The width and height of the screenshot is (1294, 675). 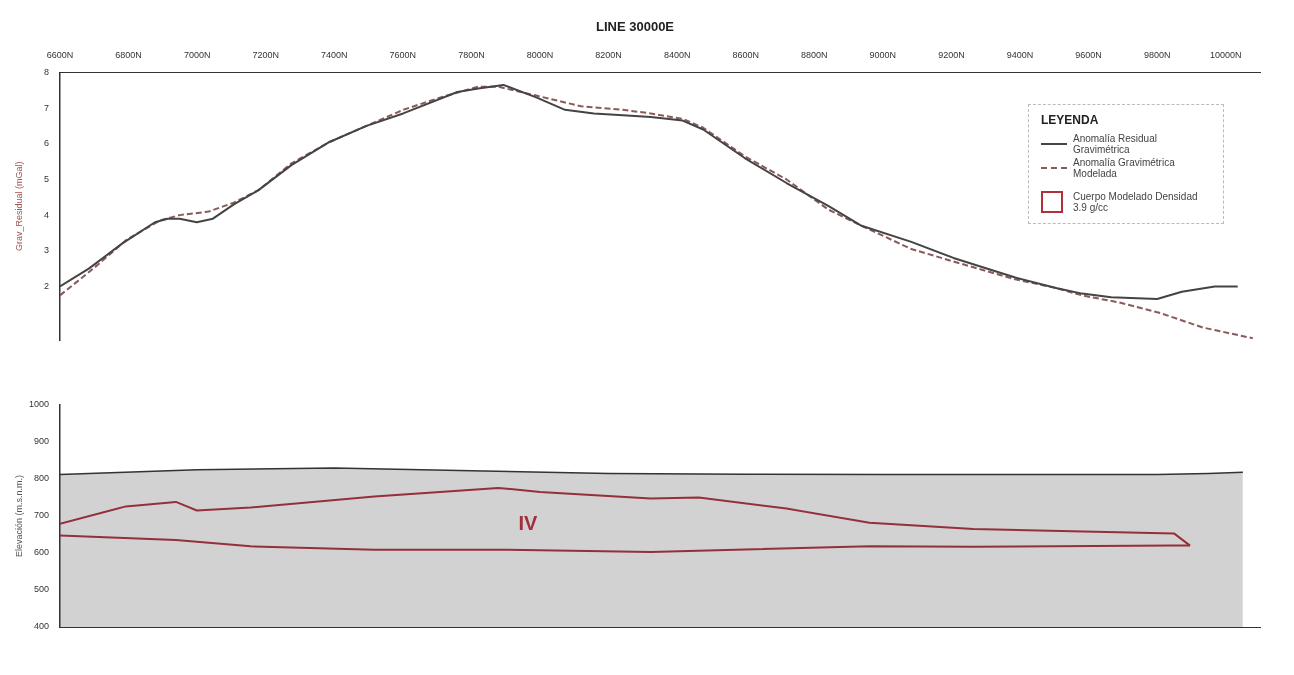 I want to click on legend-title: LEYENDA, so click(x=1070, y=120).